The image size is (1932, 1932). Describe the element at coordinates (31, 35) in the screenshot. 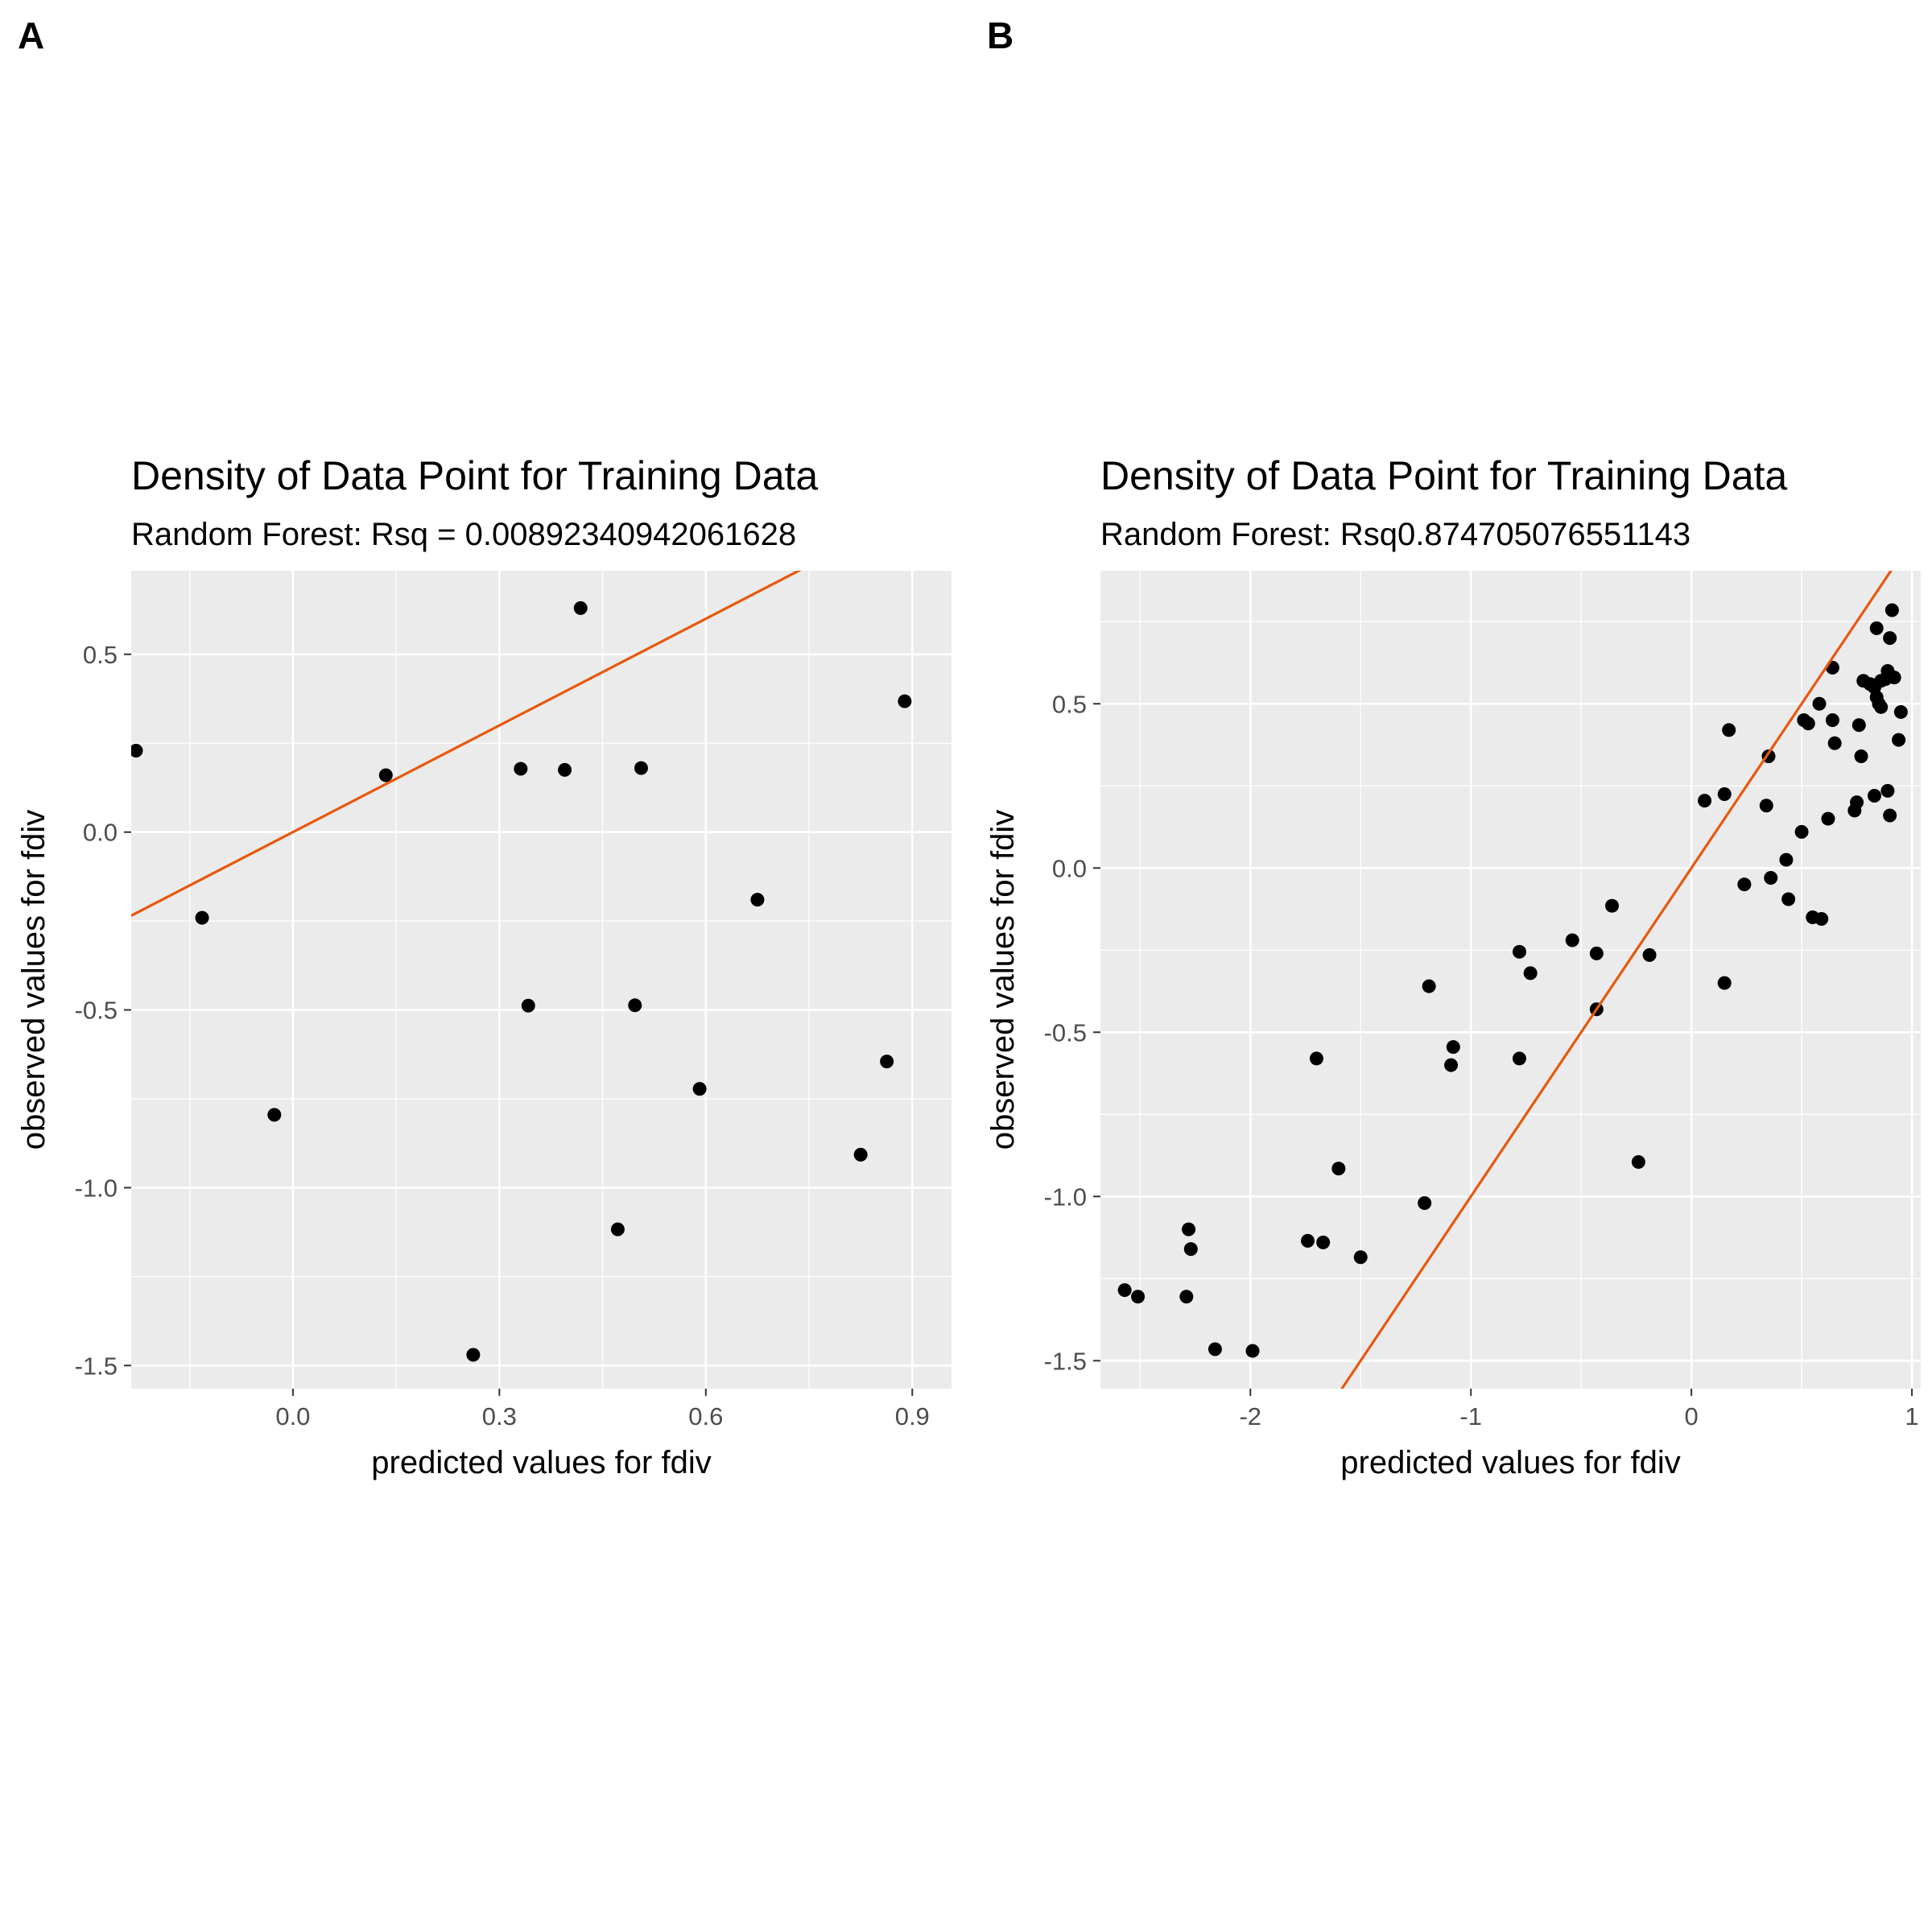

I see `panel-label: A` at that location.